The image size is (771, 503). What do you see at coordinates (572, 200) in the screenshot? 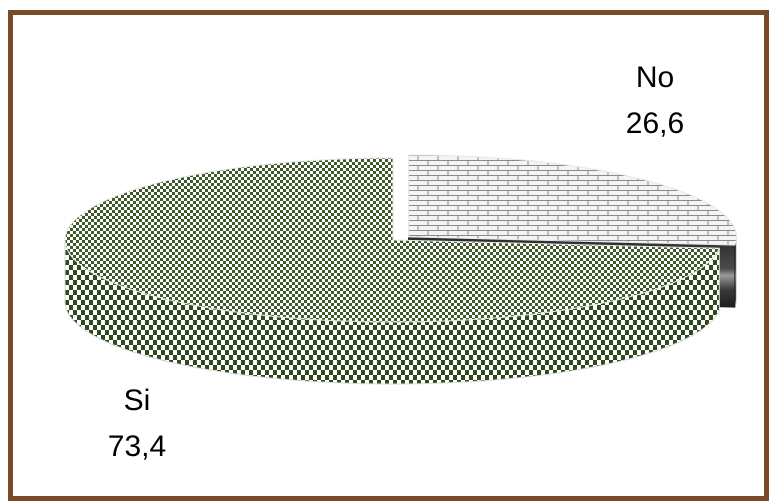
I see `pie-slice-no-top` at bounding box center [572, 200].